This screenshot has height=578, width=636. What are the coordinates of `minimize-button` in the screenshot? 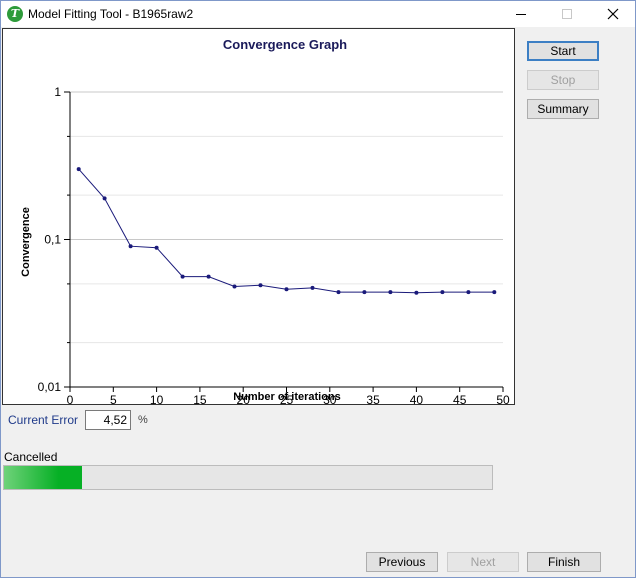 It's located at (521, 14).